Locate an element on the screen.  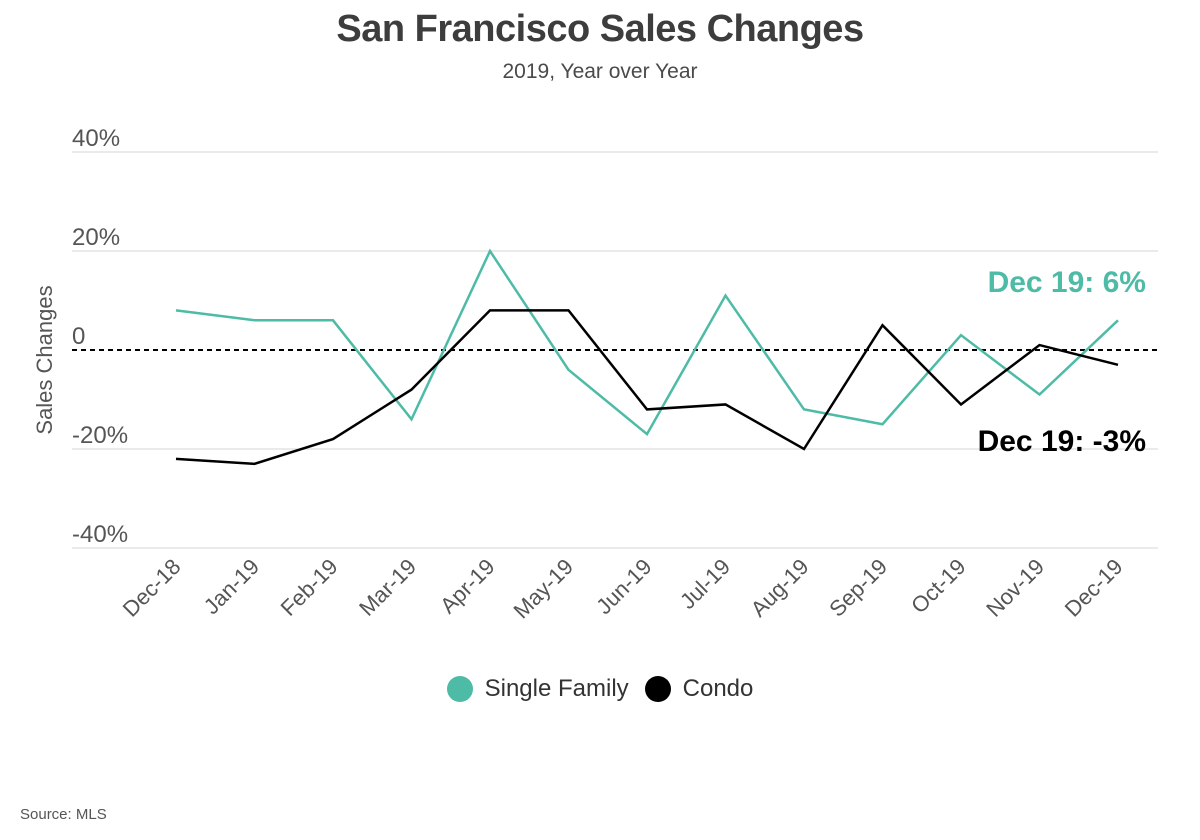
x-tick-label: Jul-19 is located at coordinates (705, 584).